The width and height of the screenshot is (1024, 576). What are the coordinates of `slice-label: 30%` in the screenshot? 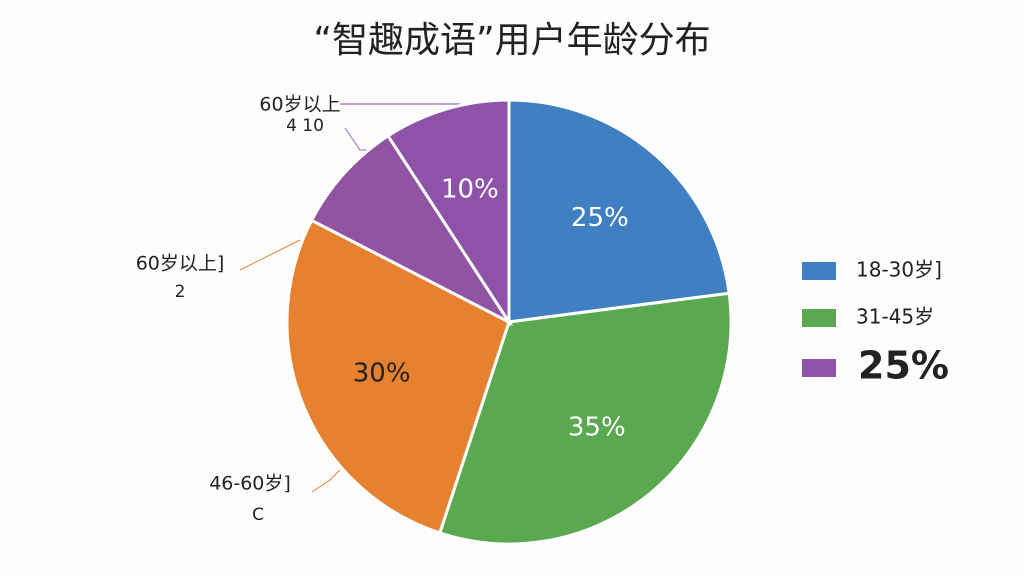 It's located at (382, 374).